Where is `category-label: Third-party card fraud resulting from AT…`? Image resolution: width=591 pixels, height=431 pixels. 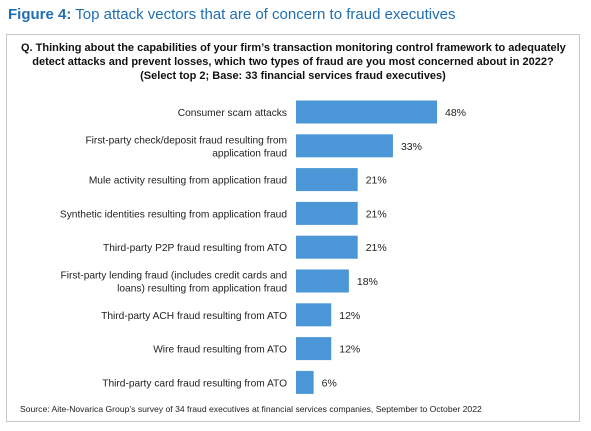 category-label: Third-party card fraud resulting from AT… is located at coordinates (194, 383).